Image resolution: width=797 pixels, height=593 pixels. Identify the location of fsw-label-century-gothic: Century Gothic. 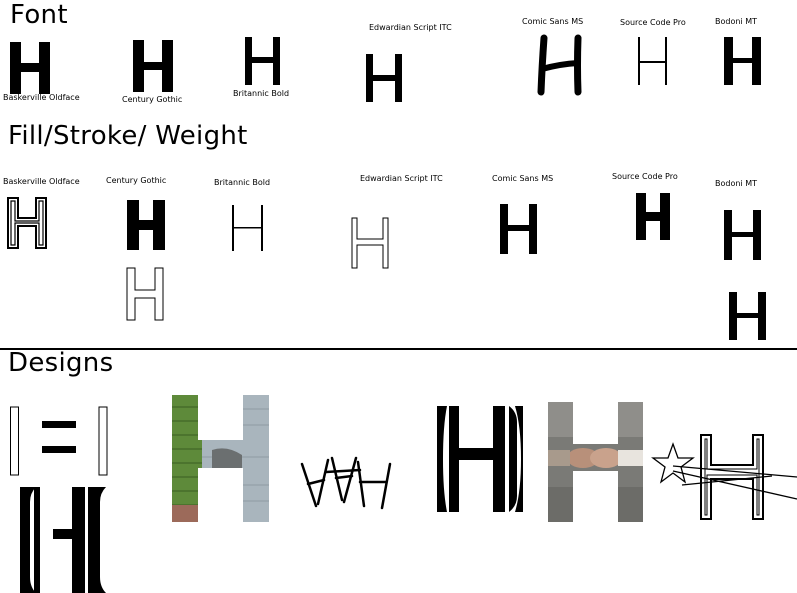
(136, 180).